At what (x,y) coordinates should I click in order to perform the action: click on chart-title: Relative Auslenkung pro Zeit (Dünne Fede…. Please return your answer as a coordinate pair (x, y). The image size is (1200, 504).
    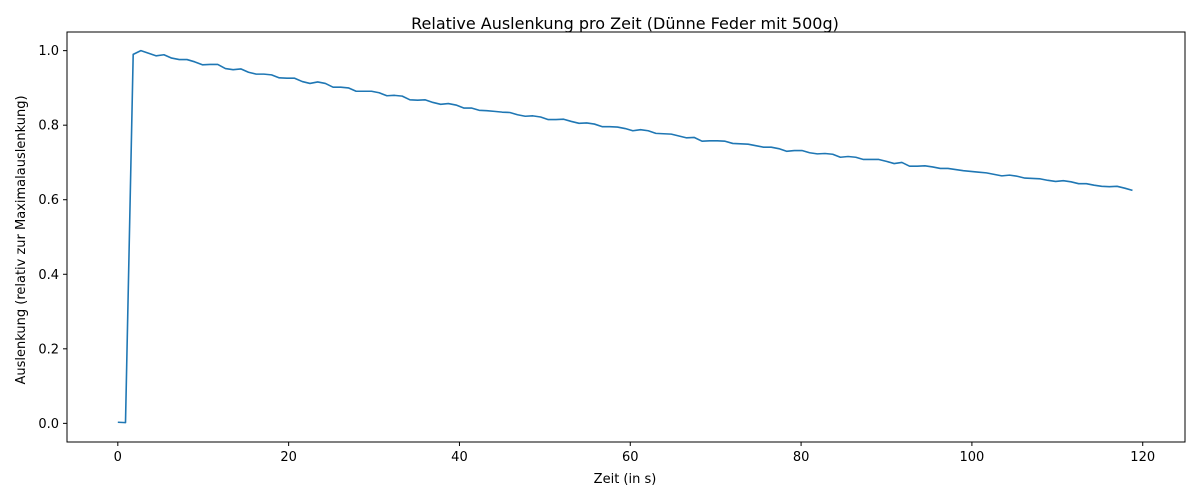
    Looking at the image, I should click on (625, 23).